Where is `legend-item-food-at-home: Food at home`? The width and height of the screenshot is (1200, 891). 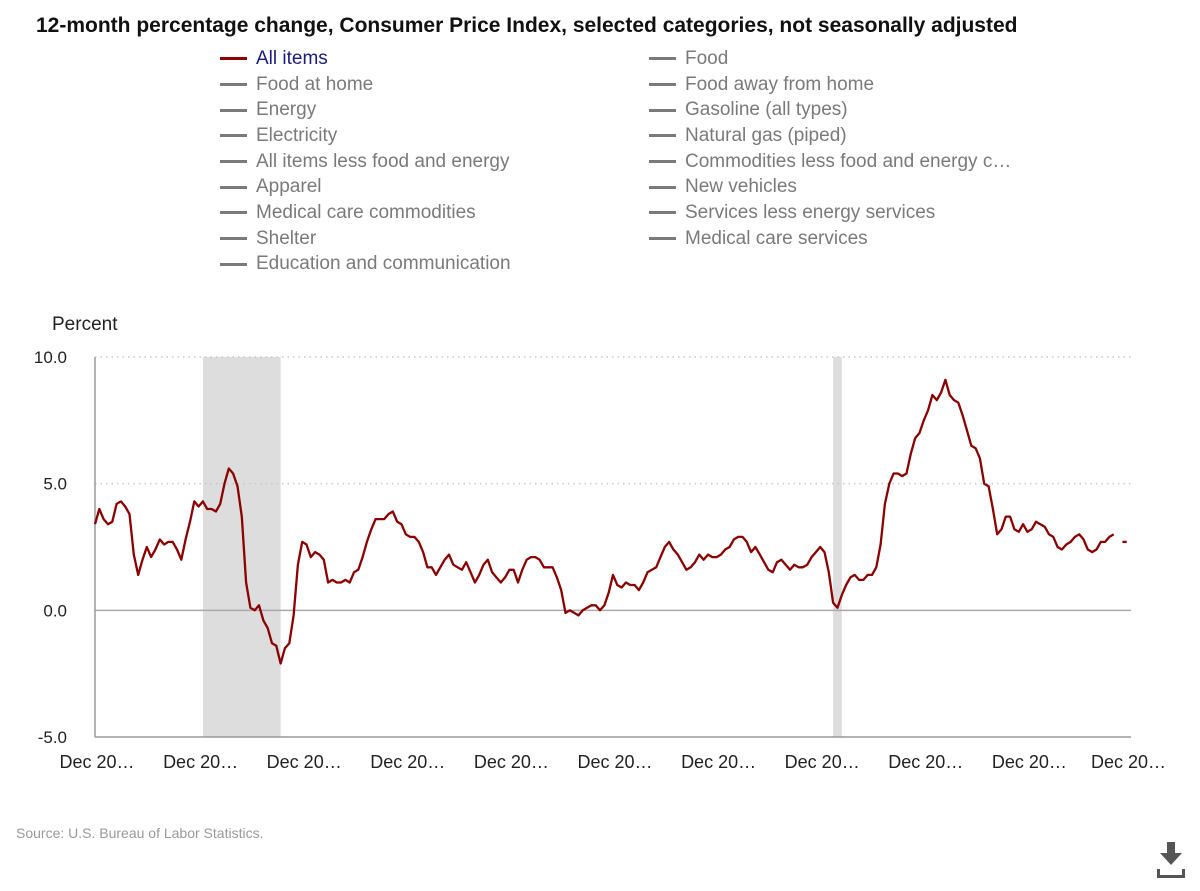
legend-item-food-at-home: Food at home is located at coordinates (365, 85).